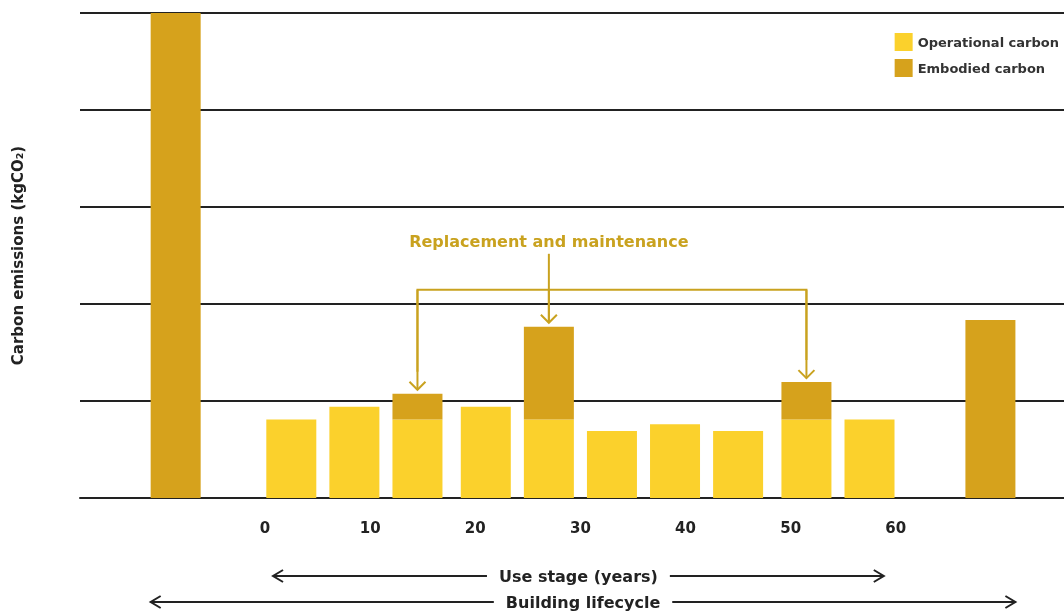 This screenshot has height=615, width=1064. I want to click on text: Building lifecycle, so click(583, 602).